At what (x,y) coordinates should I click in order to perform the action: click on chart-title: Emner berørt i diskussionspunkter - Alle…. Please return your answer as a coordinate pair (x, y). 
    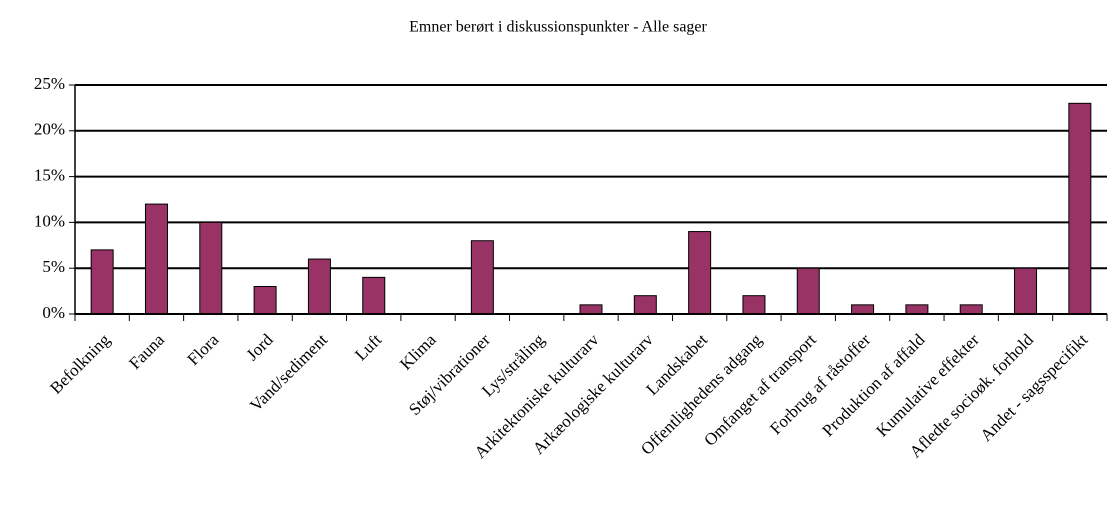
    Looking at the image, I should click on (558, 27).